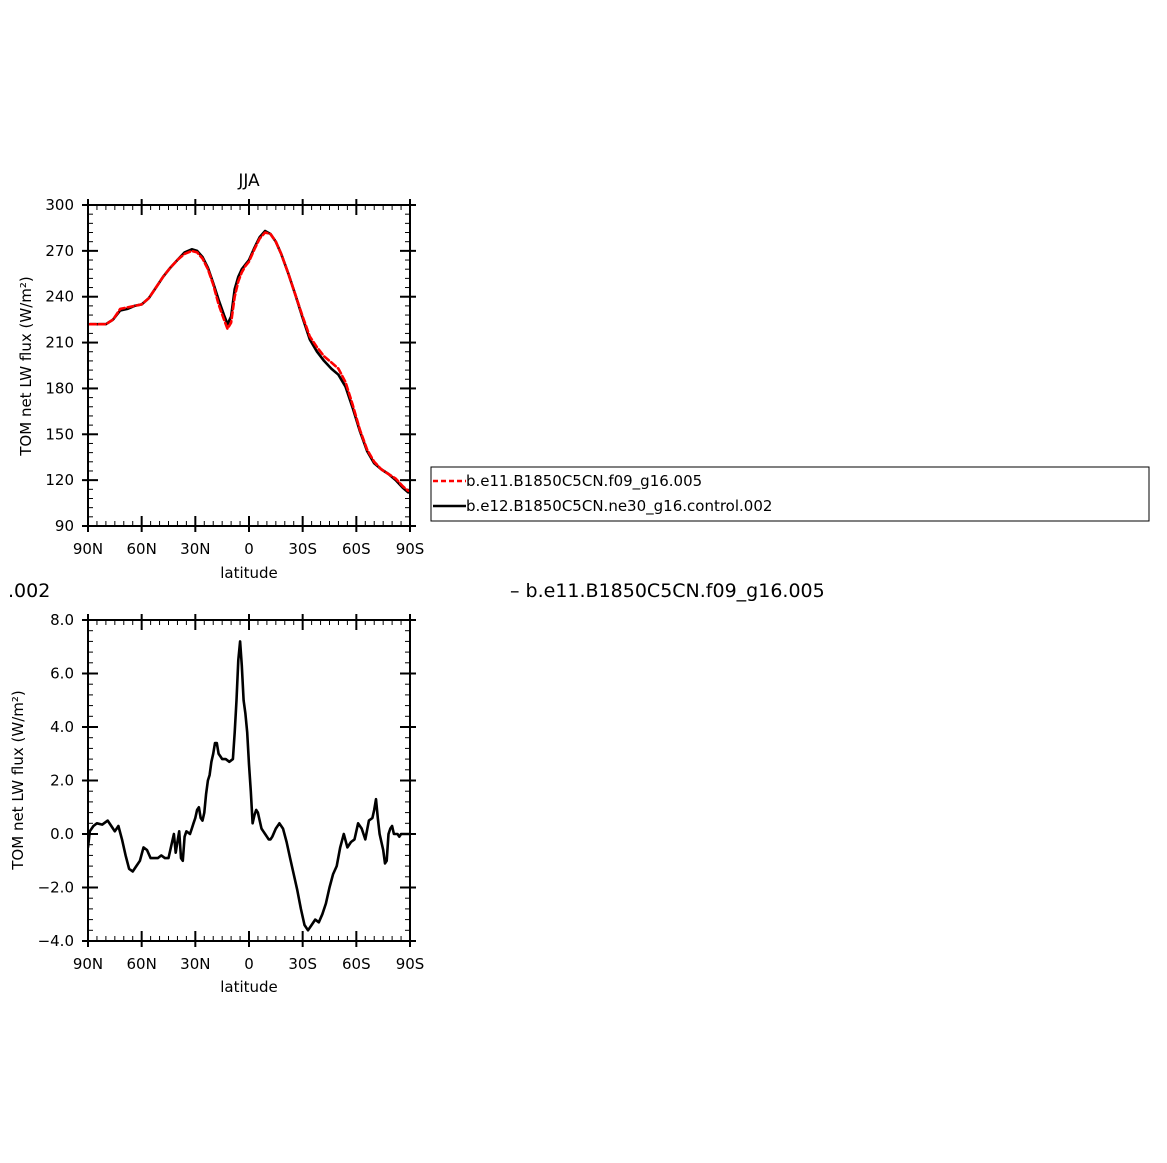 This screenshot has width=1167, height=1163. Describe the element at coordinates (195, 964) in the screenshot. I see `bottom-x-tick-label: 30N` at that location.